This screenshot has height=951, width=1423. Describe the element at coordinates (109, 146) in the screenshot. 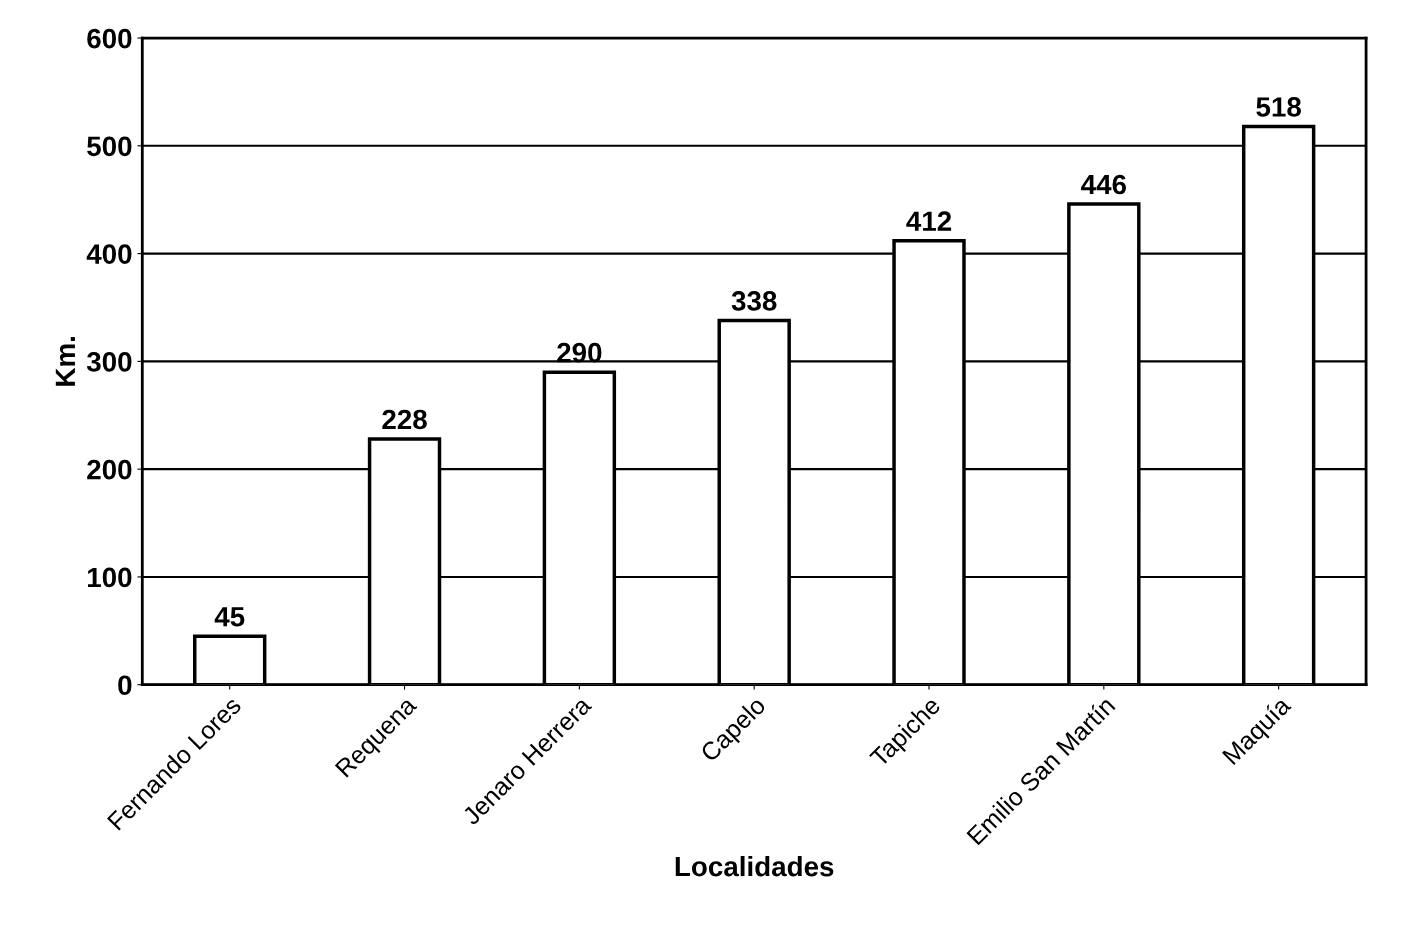

I see `y-tick-label: 500` at that location.